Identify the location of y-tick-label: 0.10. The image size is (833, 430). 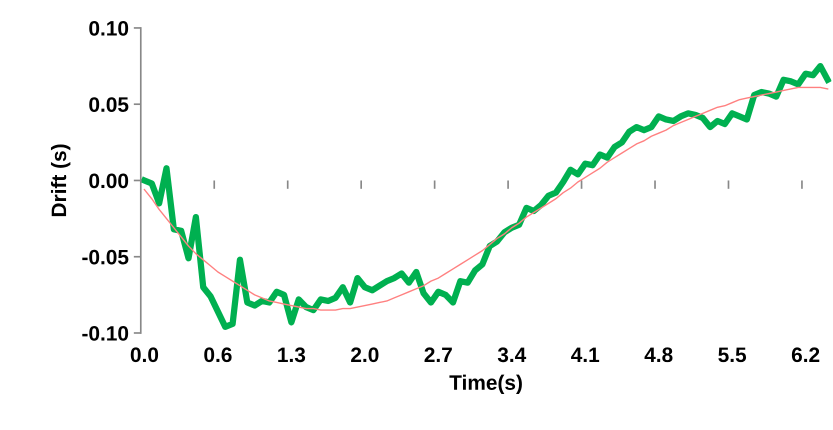
(108, 28).